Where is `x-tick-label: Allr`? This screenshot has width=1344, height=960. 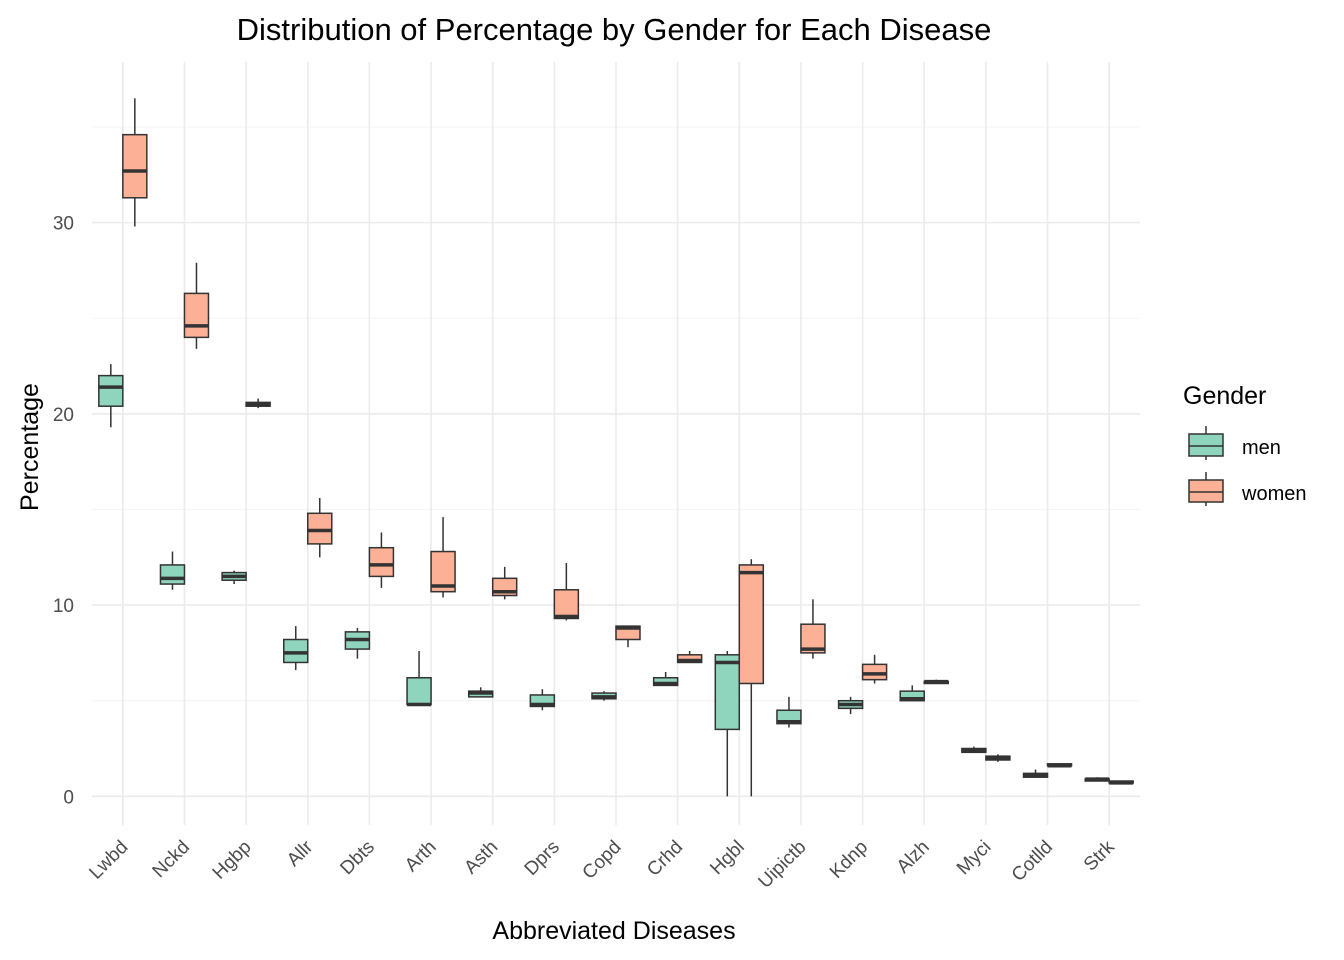 x-tick-label: Allr is located at coordinates (300, 853).